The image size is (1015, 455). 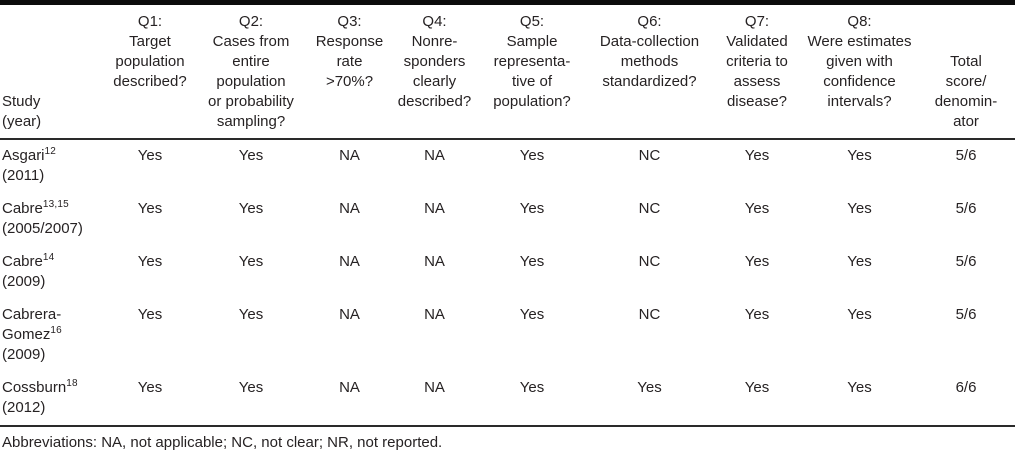 What do you see at coordinates (24, 407) in the screenshot?
I see `study-year: (2012)` at bounding box center [24, 407].